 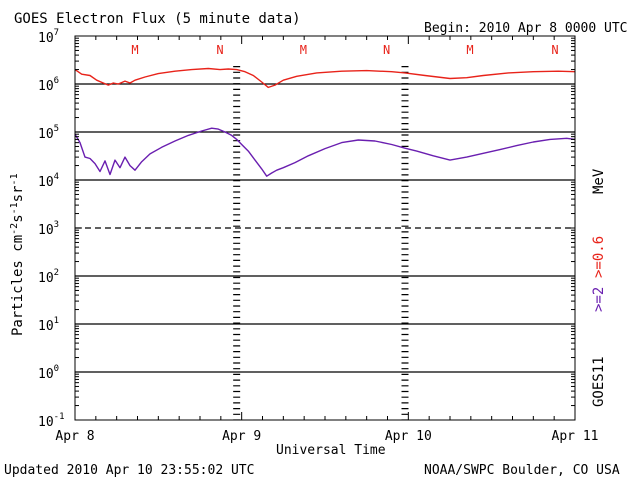 I want to click on chart-title: GOES Electron Flux (5 minute data), so click(x=157, y=19).